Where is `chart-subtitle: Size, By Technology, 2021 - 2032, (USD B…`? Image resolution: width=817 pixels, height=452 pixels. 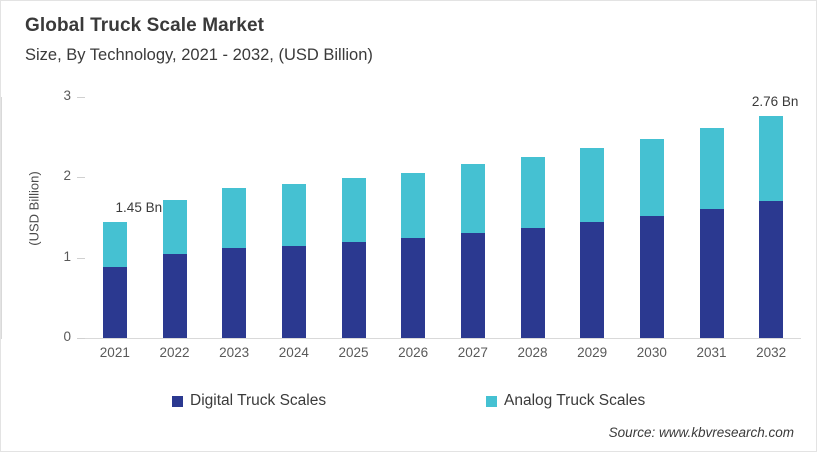 chart-subtitle: Size, By Technology, 2021 - 2032, (USD B… is located at coordinates (199, 55).